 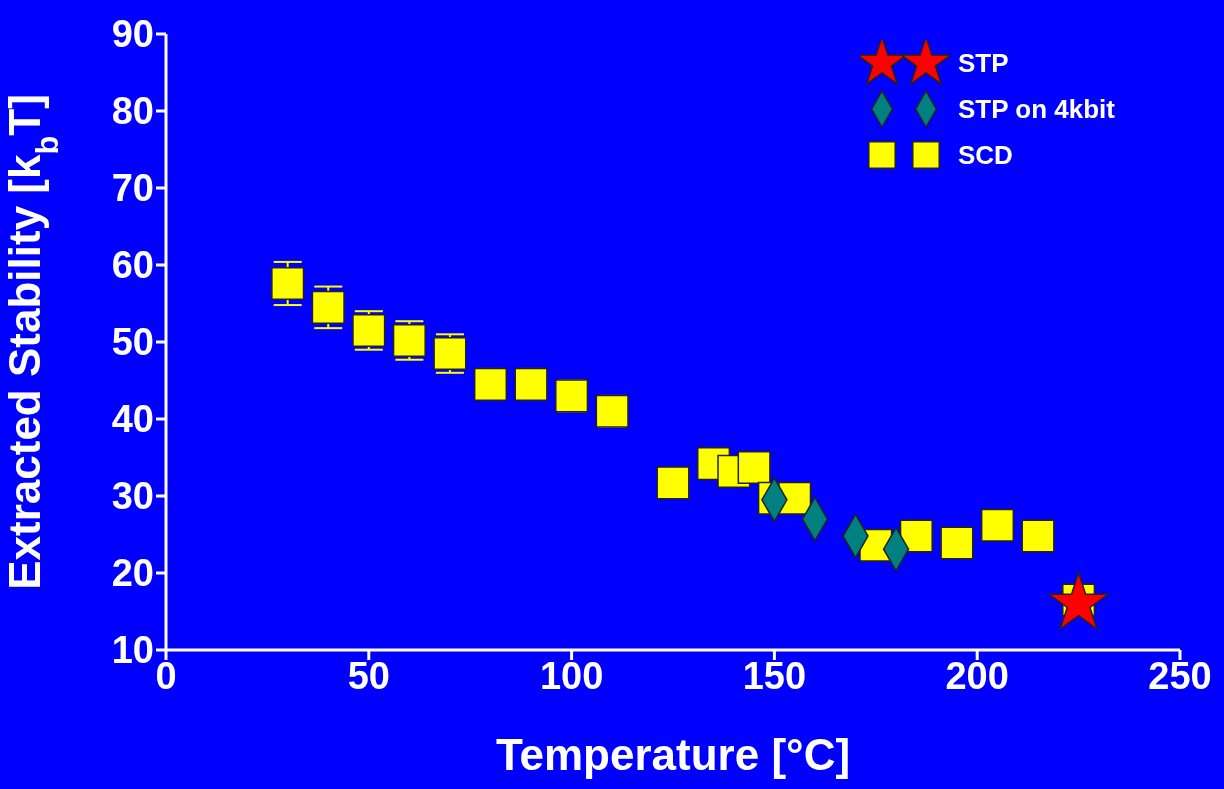 I want to click on x-axis-title: Temperature [°C], so click(x=673, y=754).